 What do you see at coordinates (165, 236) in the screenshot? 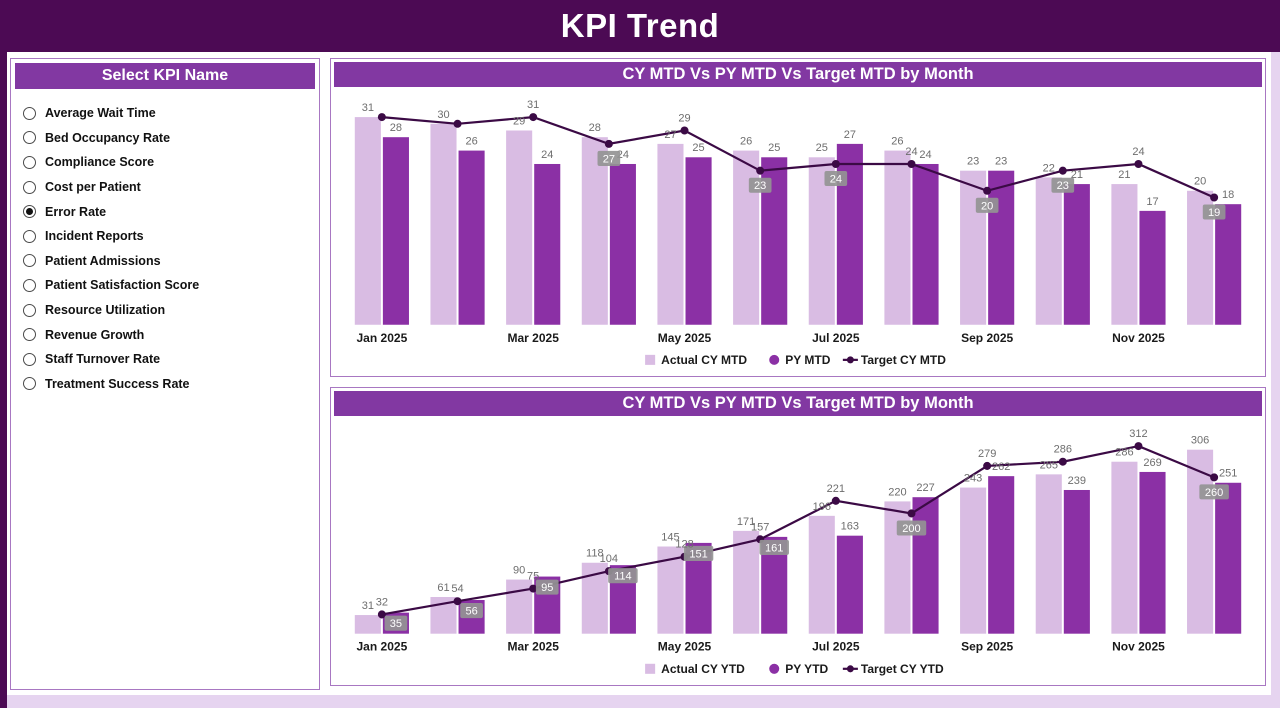
I see `kpi-option-incident-reports: Incident Reports` at bounding box center [165, 236].